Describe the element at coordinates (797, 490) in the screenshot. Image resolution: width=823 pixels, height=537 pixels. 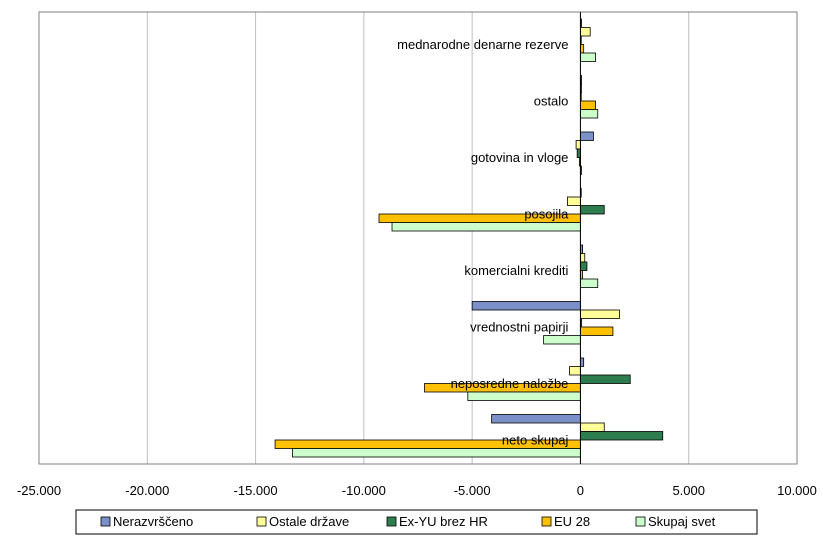
I see `x-tick-label: 10.000` at that location.